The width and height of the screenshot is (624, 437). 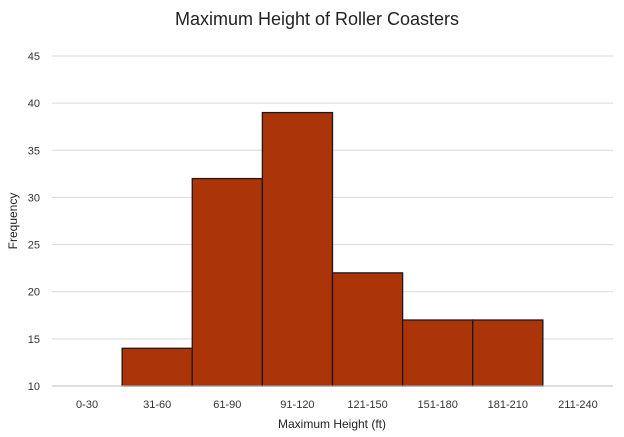 What do you see at coordinates (297, 405) in the screenshot?
I see `x-tick-label: 91-120` at bounding box center [297, 405].